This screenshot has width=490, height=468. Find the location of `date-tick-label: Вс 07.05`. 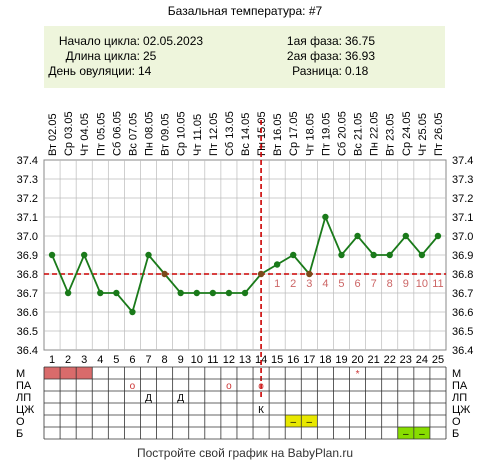

date-tick-label: Вс 07.05 is located at coordinates (133, 134).